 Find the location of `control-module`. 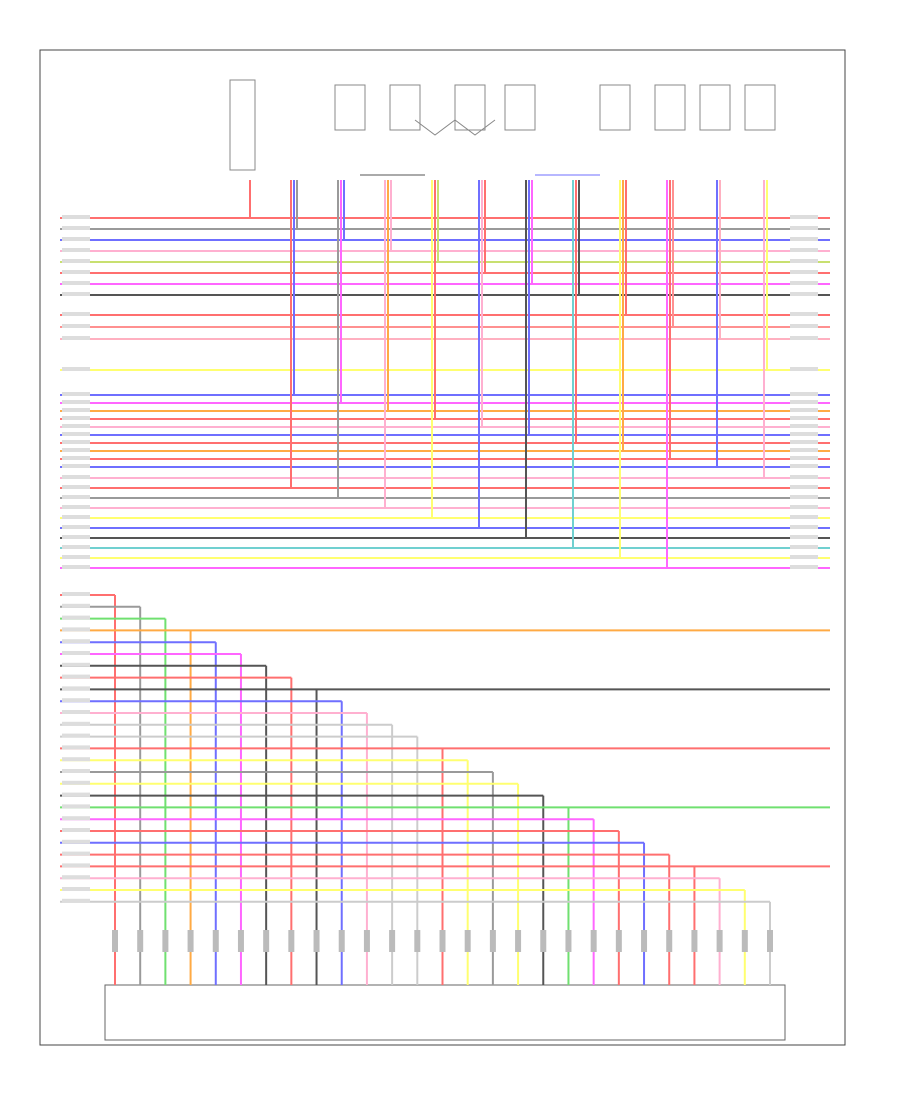

control-module is located at coordinates (445, 1012).